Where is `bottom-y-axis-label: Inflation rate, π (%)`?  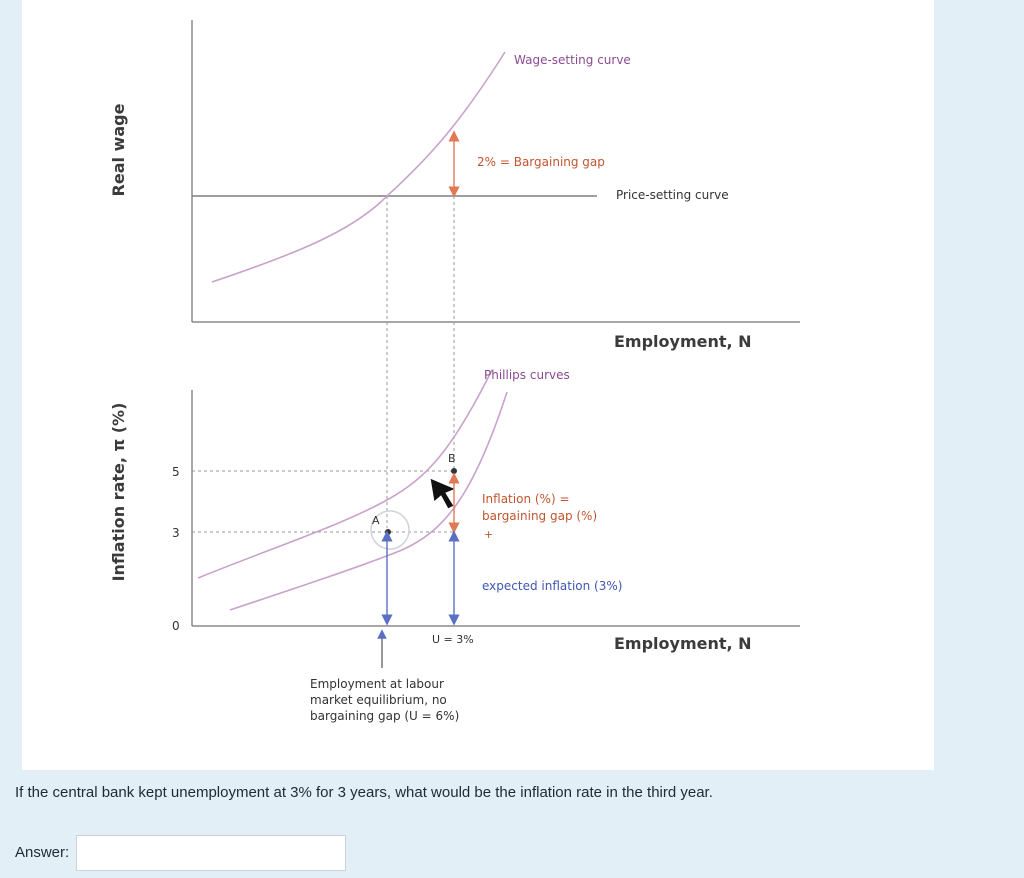 bottom-y-axis-label: Inflation rate, π (%) is located at coordinates (118, 492).